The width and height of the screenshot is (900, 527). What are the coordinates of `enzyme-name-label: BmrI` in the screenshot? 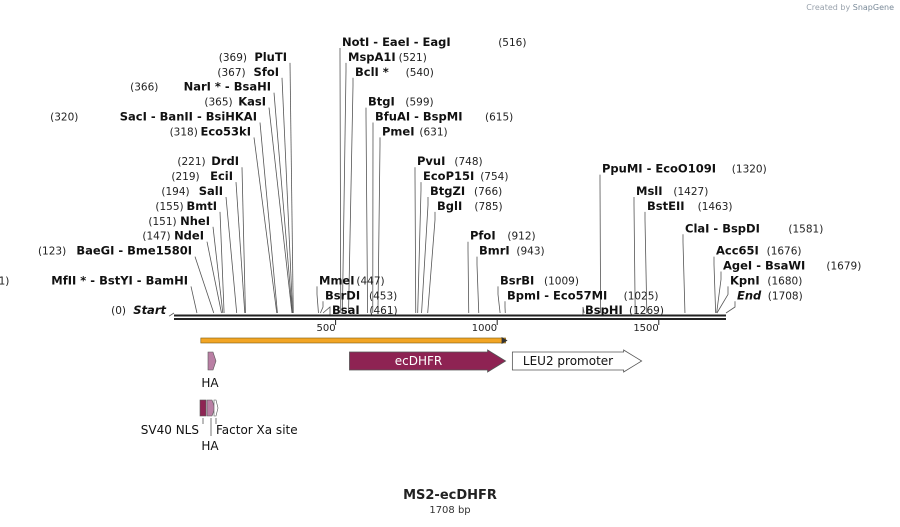 It's located at (494, 251).